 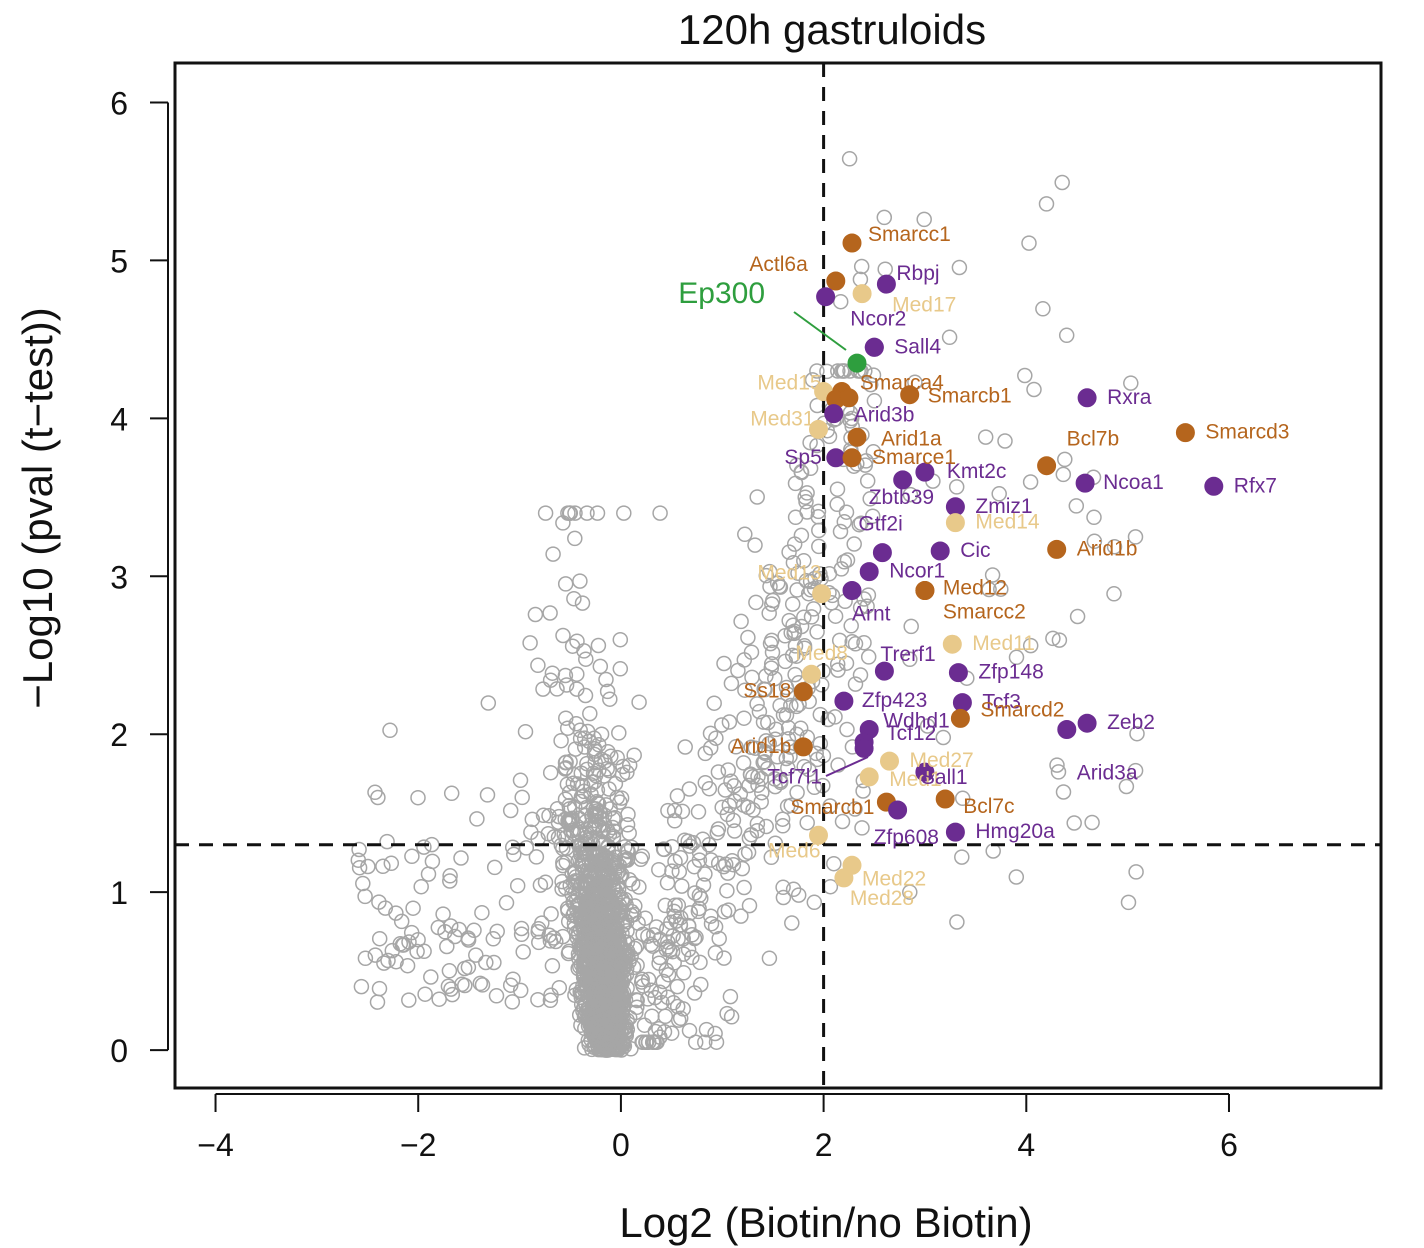 I want to click on x-tick-label: −2, so click(x=418, y=1145).